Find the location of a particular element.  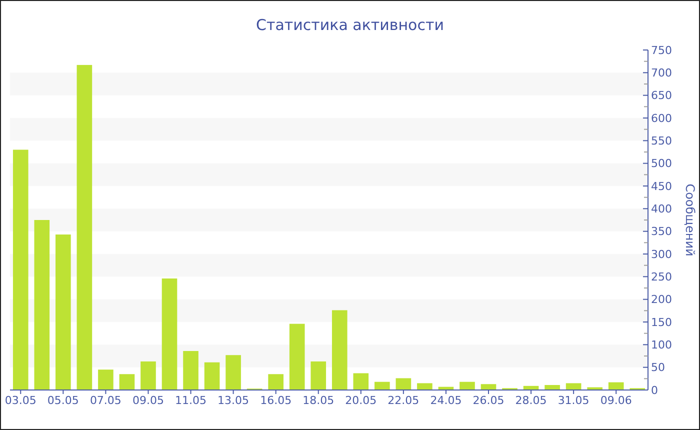

x-tick-label: 09.05 is located at coordinates (148, 400).